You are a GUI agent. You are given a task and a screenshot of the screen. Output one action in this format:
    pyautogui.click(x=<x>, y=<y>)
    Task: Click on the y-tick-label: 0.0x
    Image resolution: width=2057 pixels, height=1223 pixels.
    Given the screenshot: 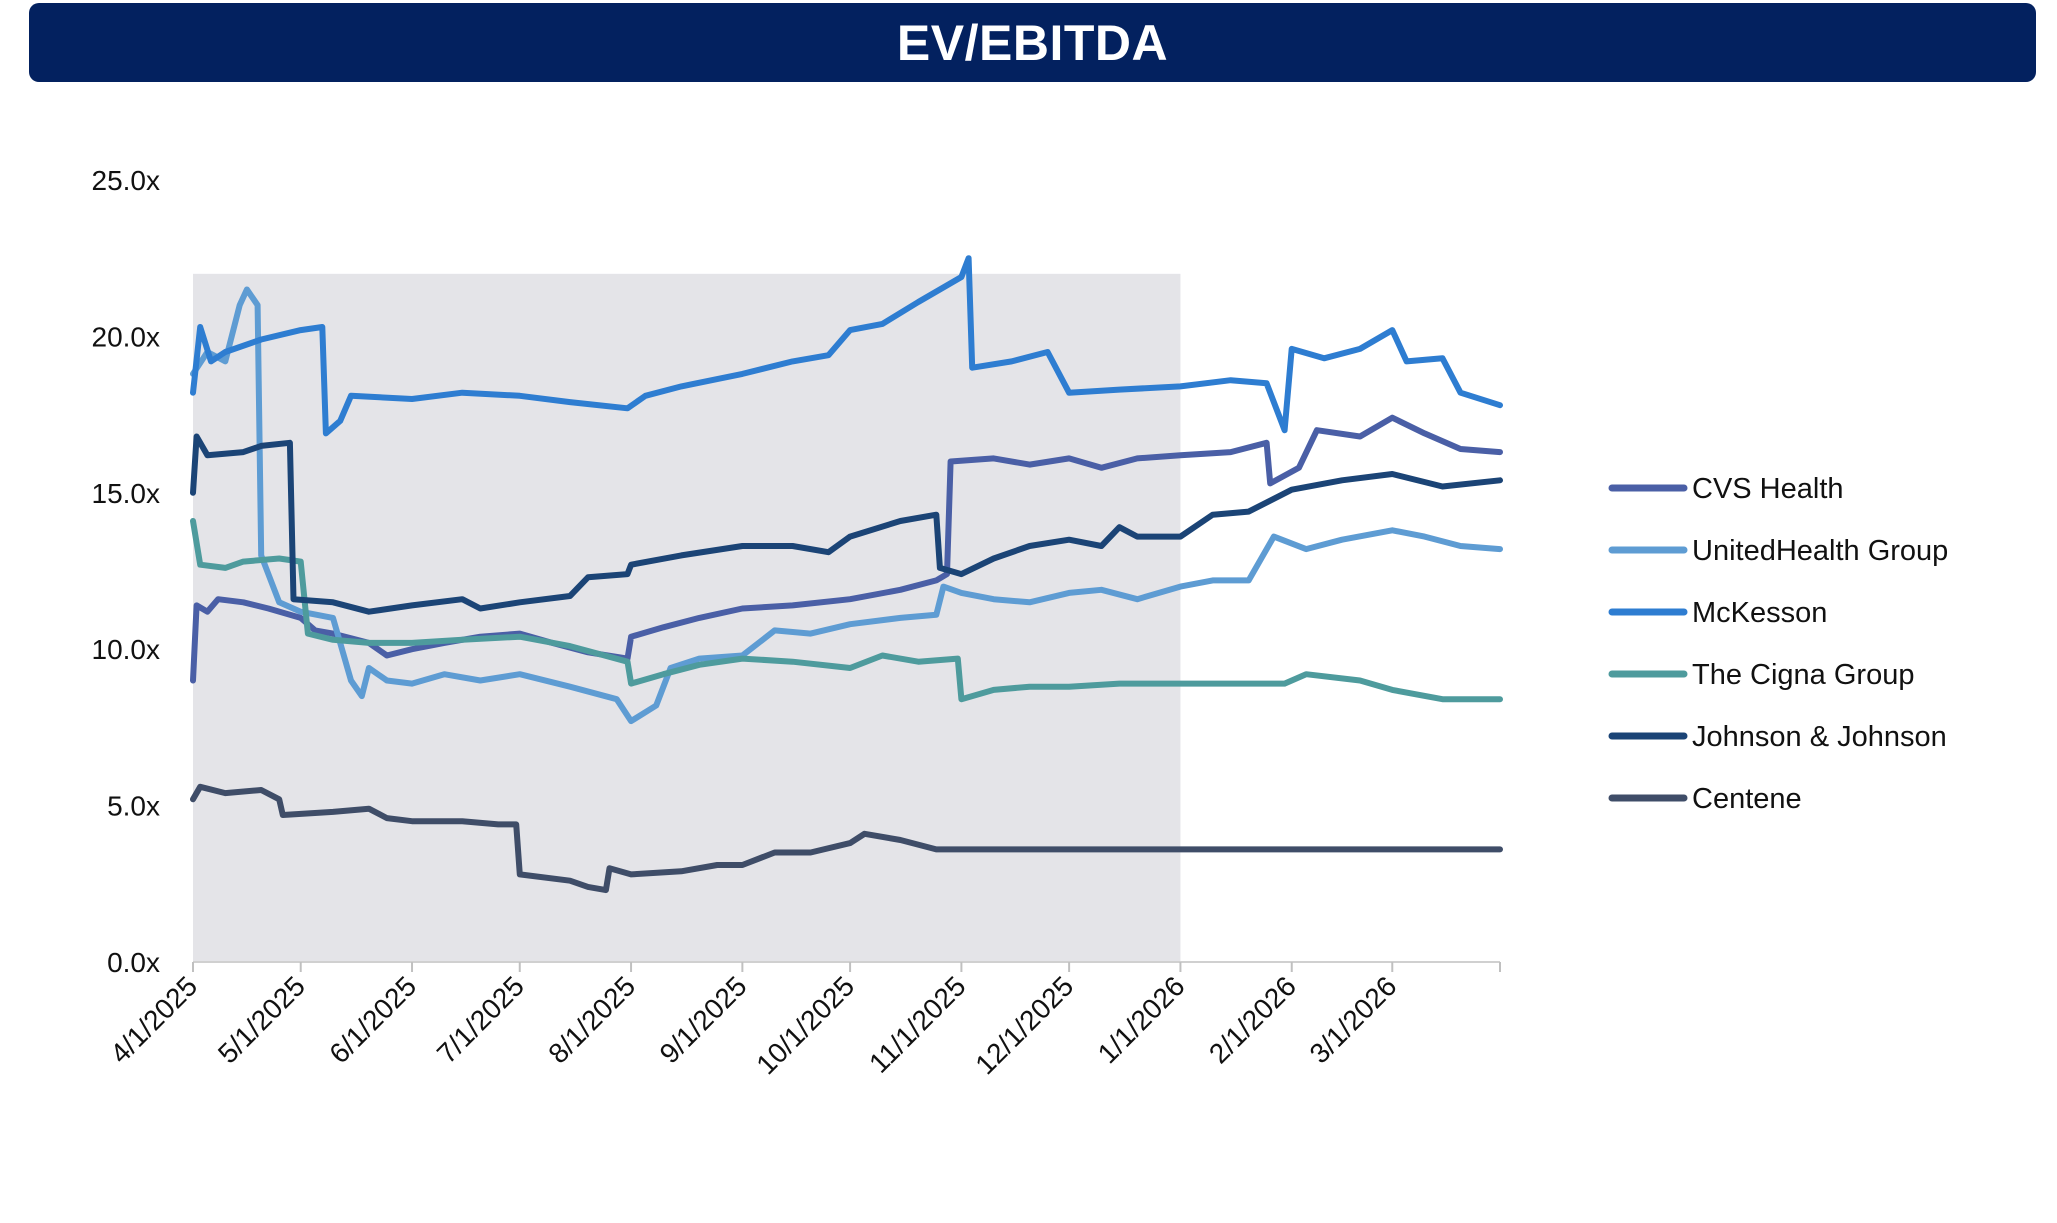 What is the action you would take?
    pyautogui.click(x=133, y=962)
    